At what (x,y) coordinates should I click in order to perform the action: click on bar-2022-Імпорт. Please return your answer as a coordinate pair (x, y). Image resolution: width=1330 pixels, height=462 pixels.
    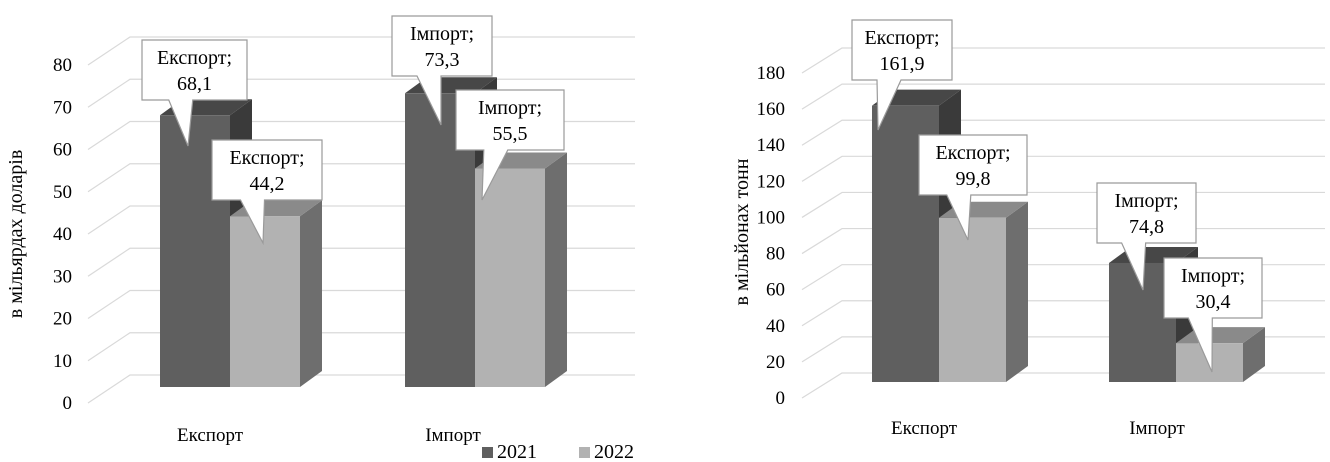
    Looking at the image, I should click on (1220, 354).